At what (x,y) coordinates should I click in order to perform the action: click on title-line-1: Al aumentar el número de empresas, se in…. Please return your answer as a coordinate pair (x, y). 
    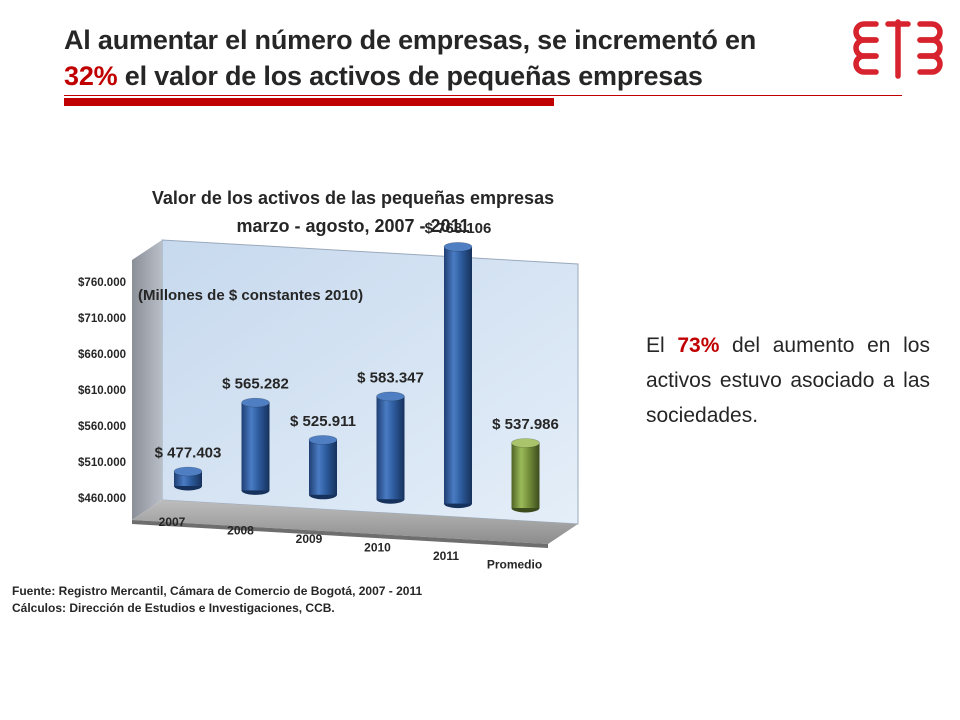
    Looking at the image, I should click on (410, 40).